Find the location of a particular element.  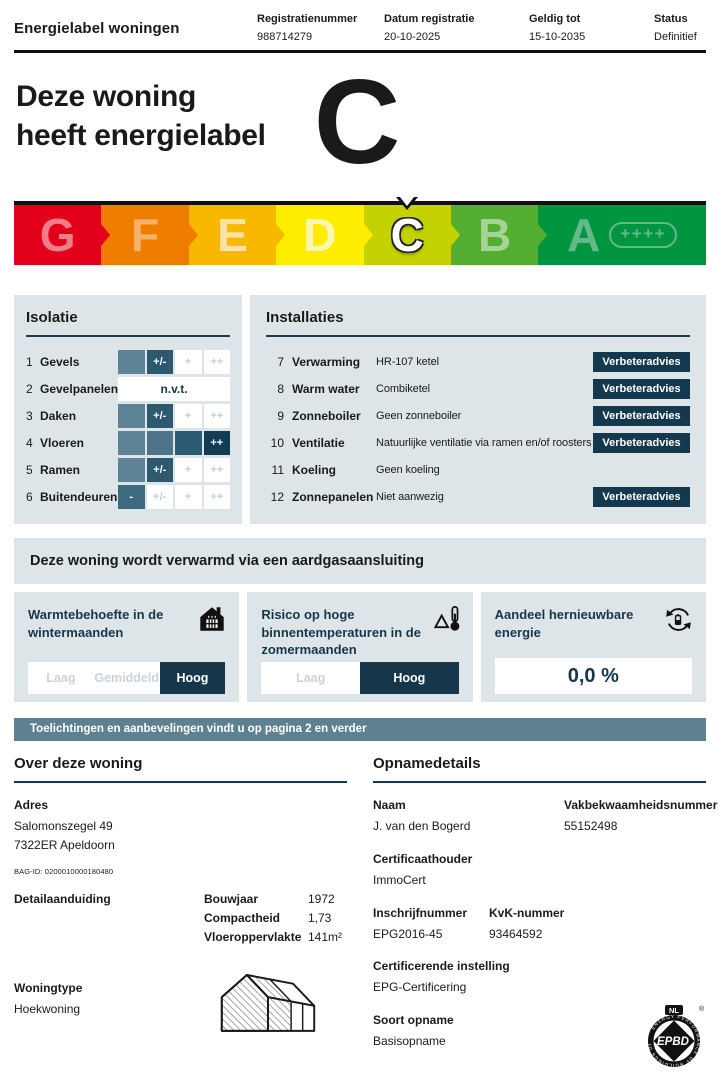

isolatie-row-ramen: 5 Ramen +/- + ++ is located at coordinates (128, 469).